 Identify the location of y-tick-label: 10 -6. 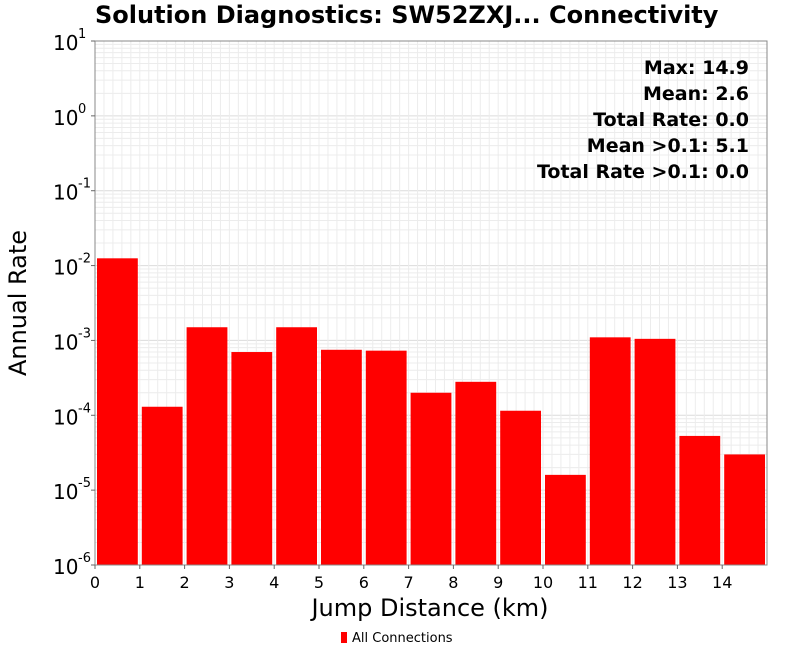
(72, 565).